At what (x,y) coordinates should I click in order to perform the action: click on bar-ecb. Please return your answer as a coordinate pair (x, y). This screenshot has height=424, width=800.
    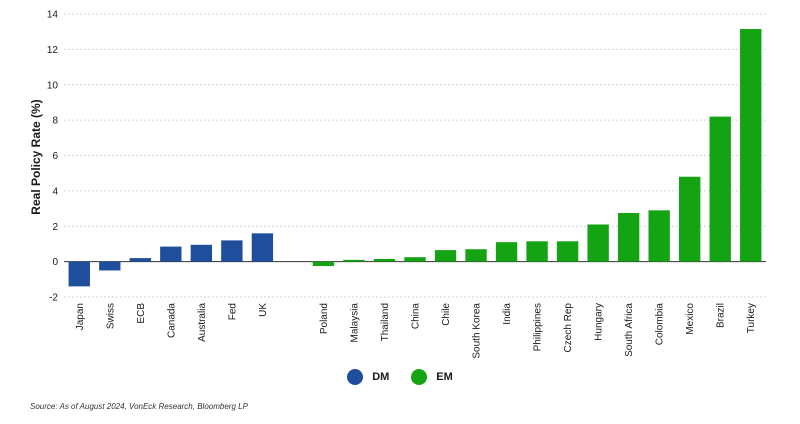
    Looking at the image, I should click on (140, 260).